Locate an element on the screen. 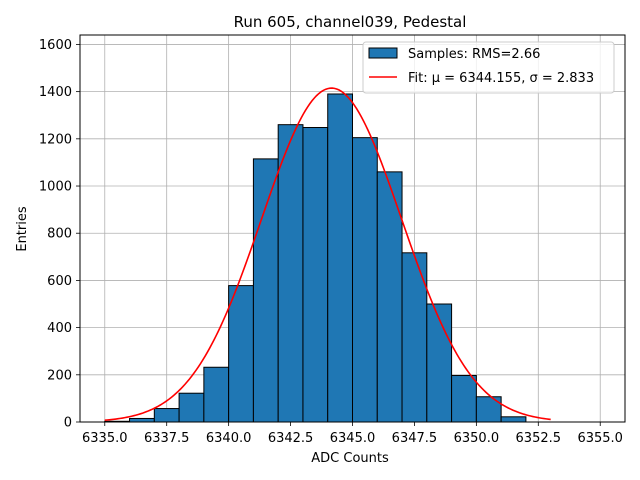 The image size is (640, 480). y-tick-label: 1200 is located at coordinates (55, 139).